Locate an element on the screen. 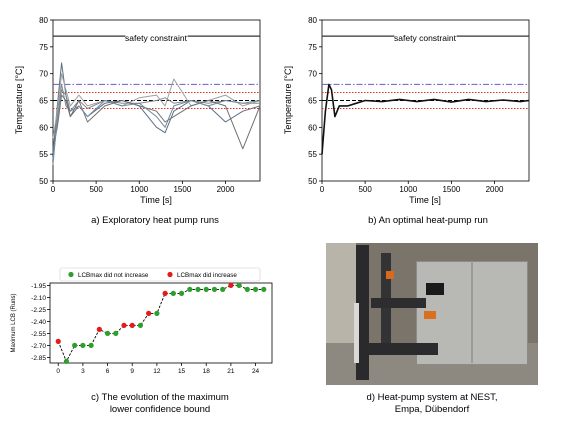  panel-c-x-tick-label: 12 is located at coordinates (157, 371).